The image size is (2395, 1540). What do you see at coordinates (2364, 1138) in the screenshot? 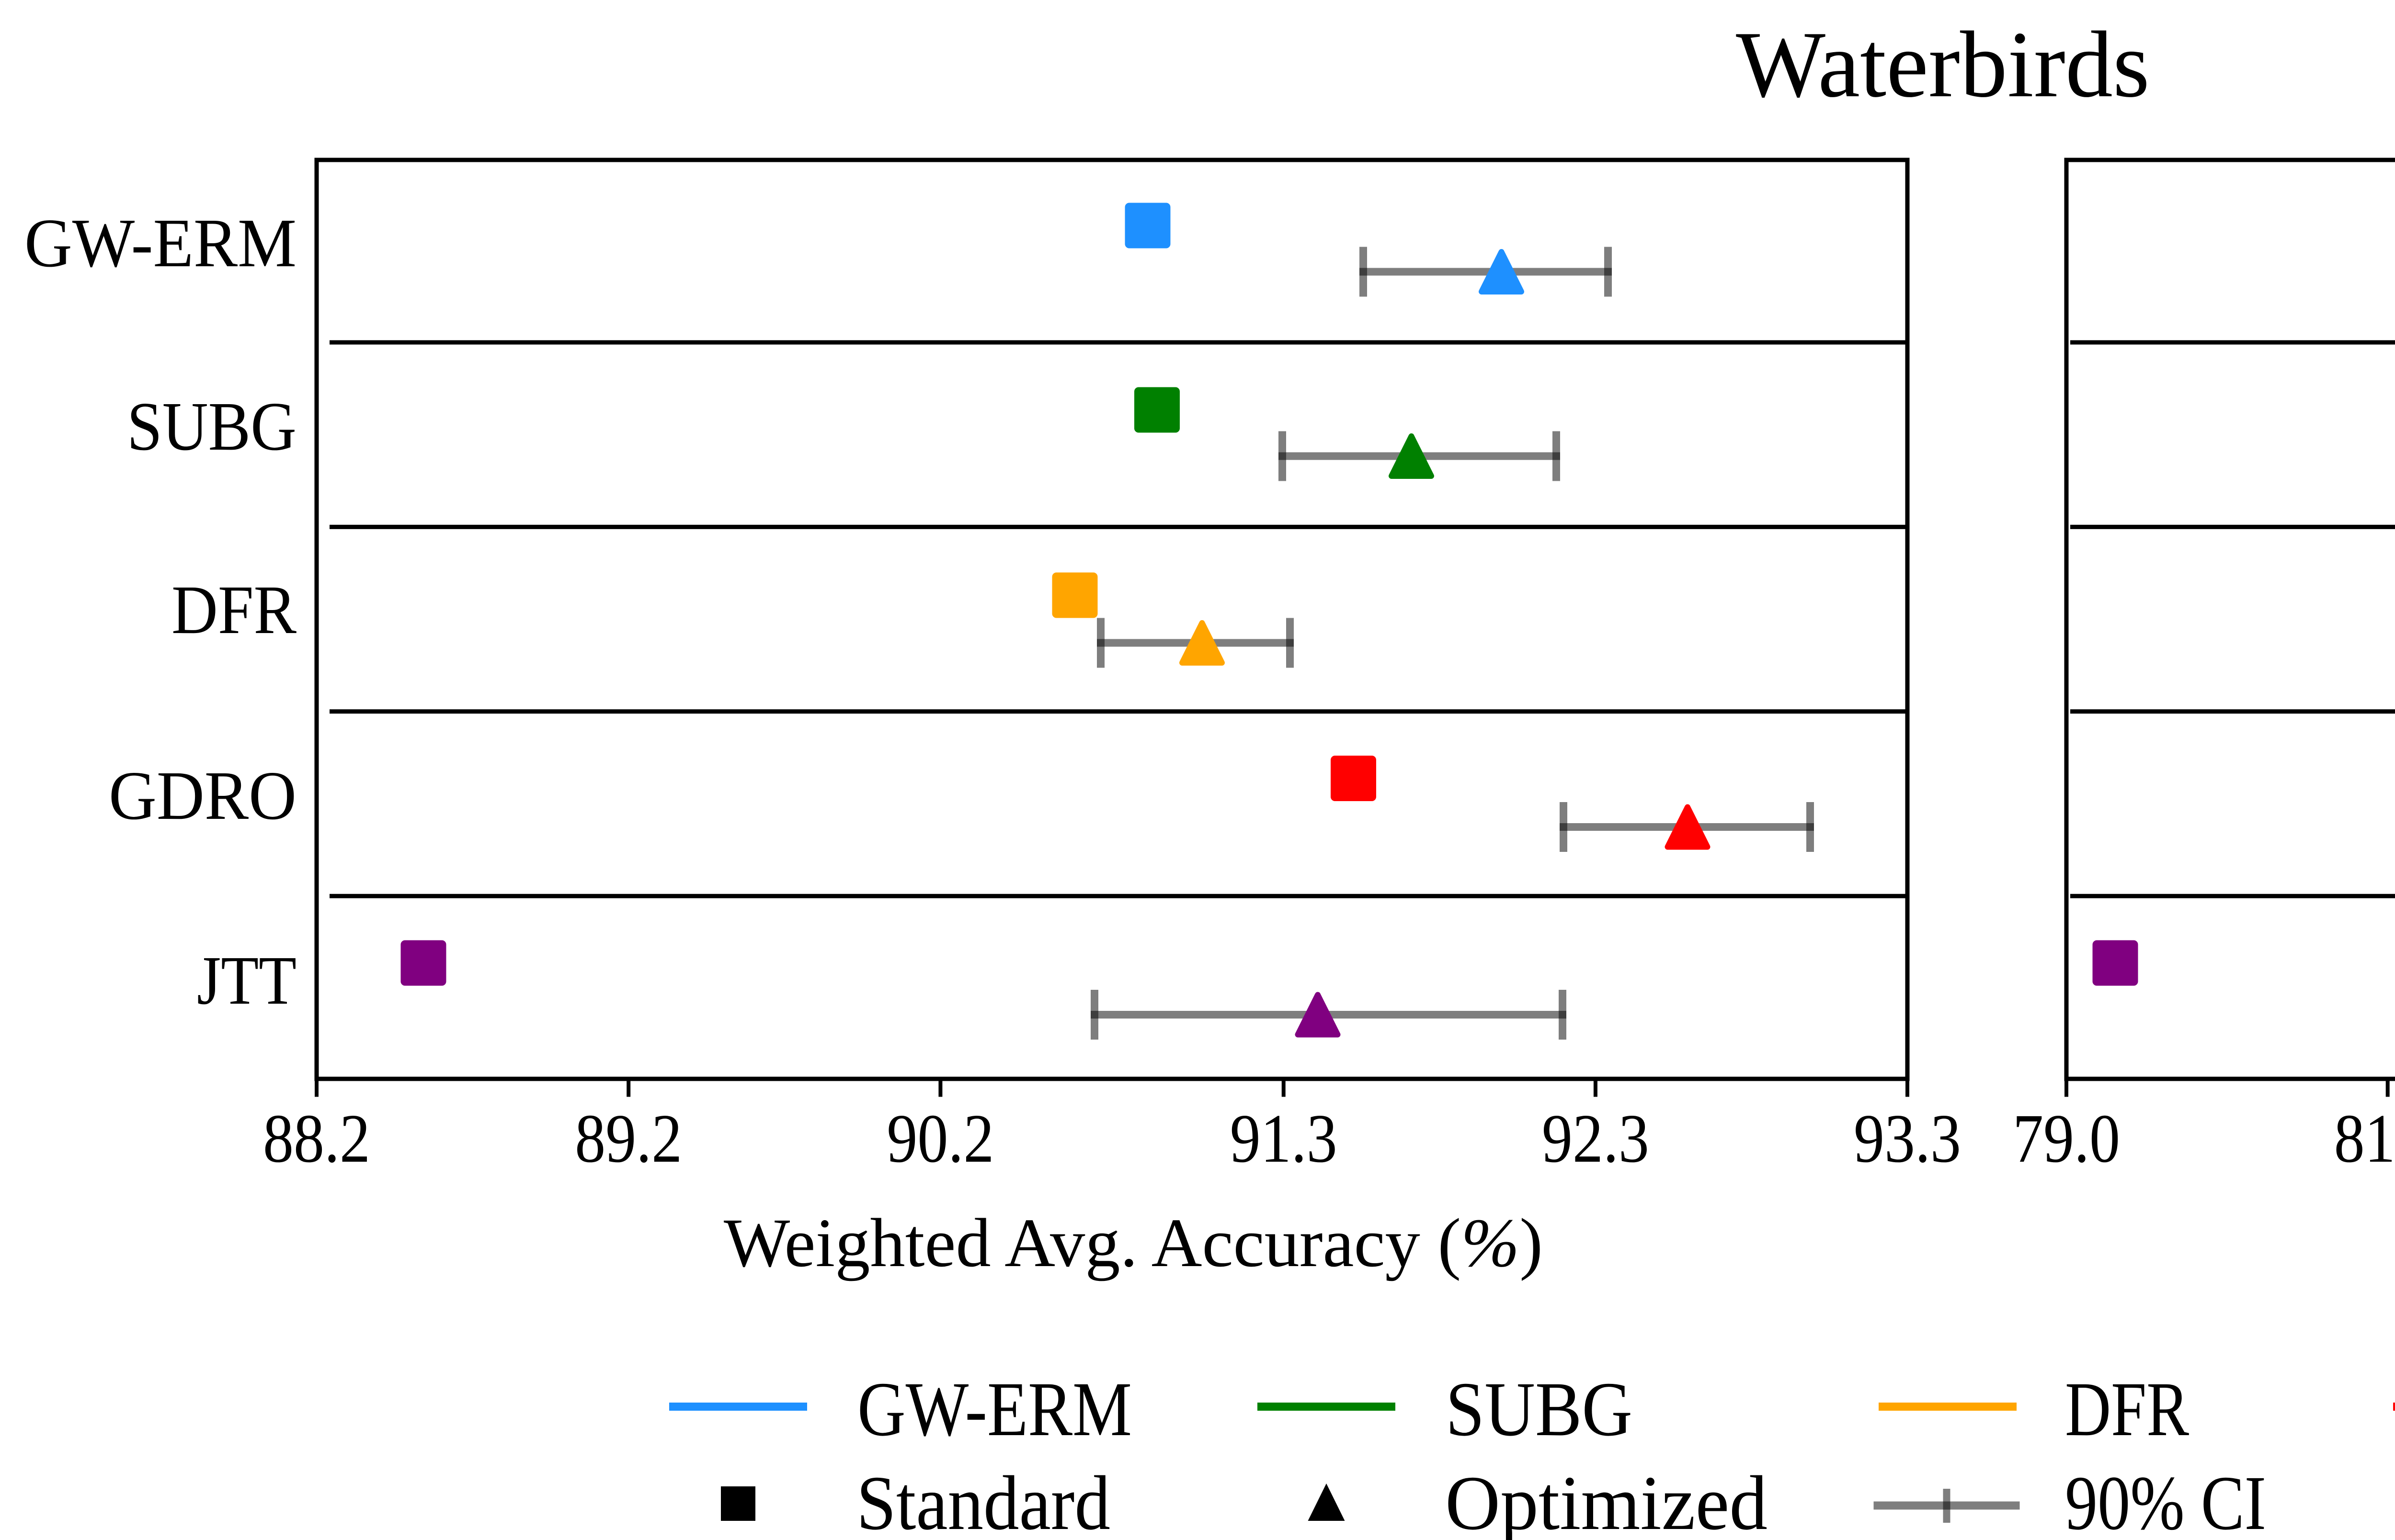
I see `svg-text: 81.1` at bounding box center [2364, 1138].